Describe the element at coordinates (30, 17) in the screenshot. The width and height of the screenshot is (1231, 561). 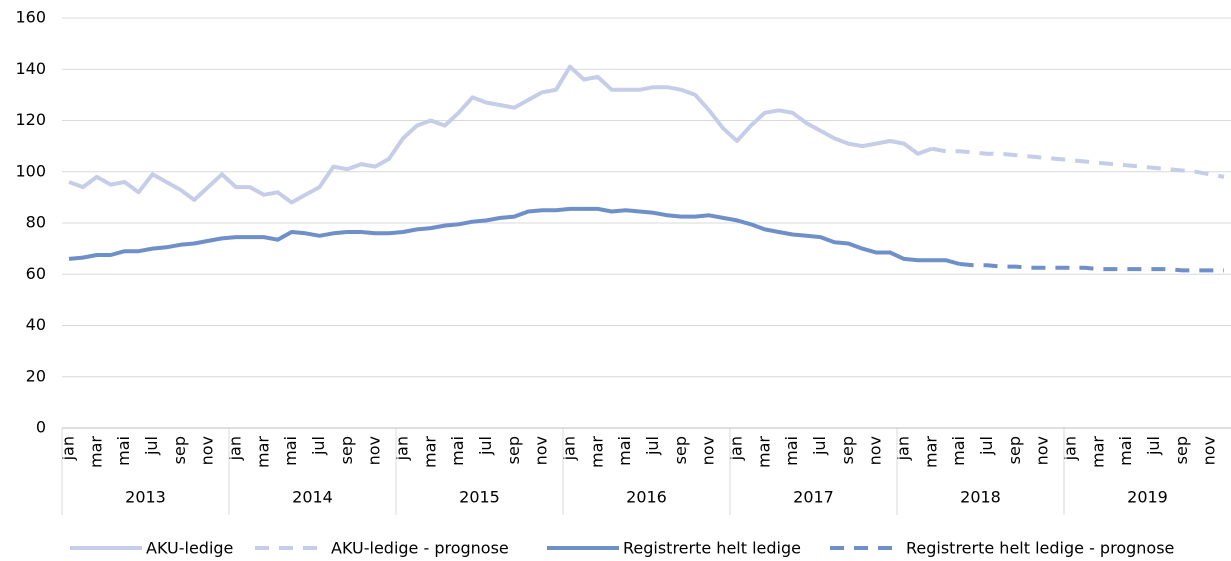
I see `y-tick-label: 160` at that location.